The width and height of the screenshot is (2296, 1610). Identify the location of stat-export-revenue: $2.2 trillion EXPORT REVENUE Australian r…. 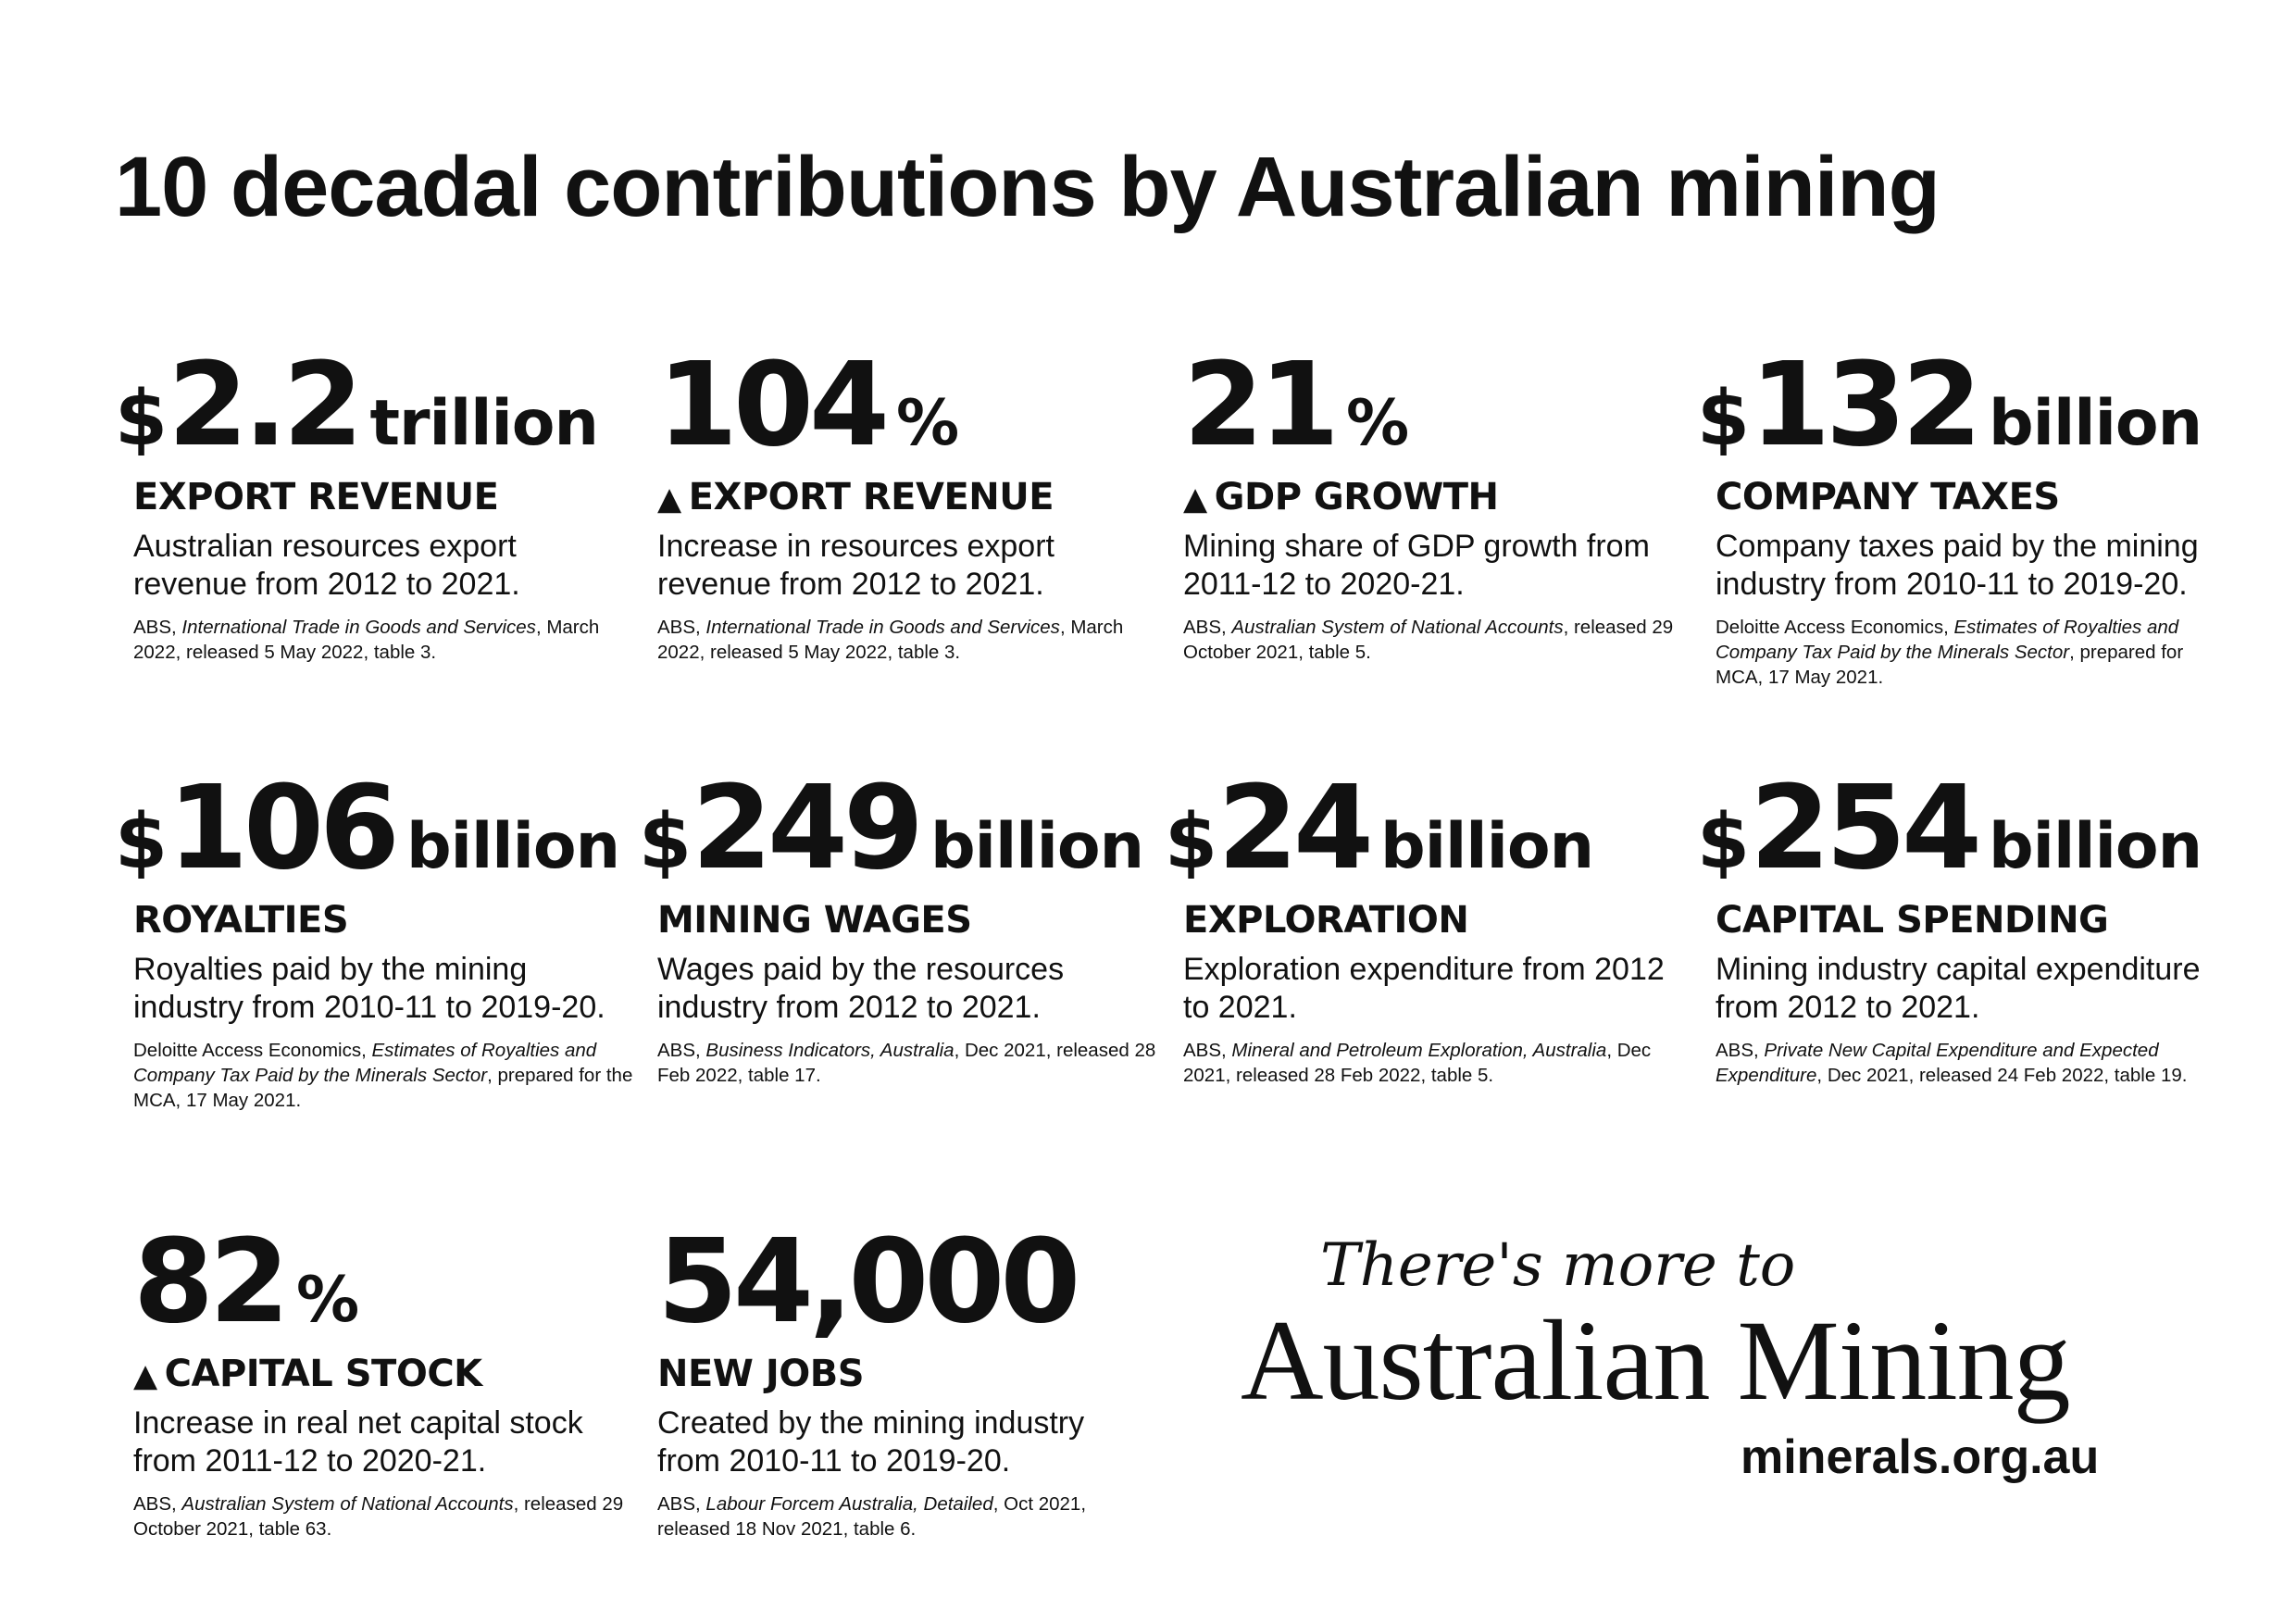
(374, 506).